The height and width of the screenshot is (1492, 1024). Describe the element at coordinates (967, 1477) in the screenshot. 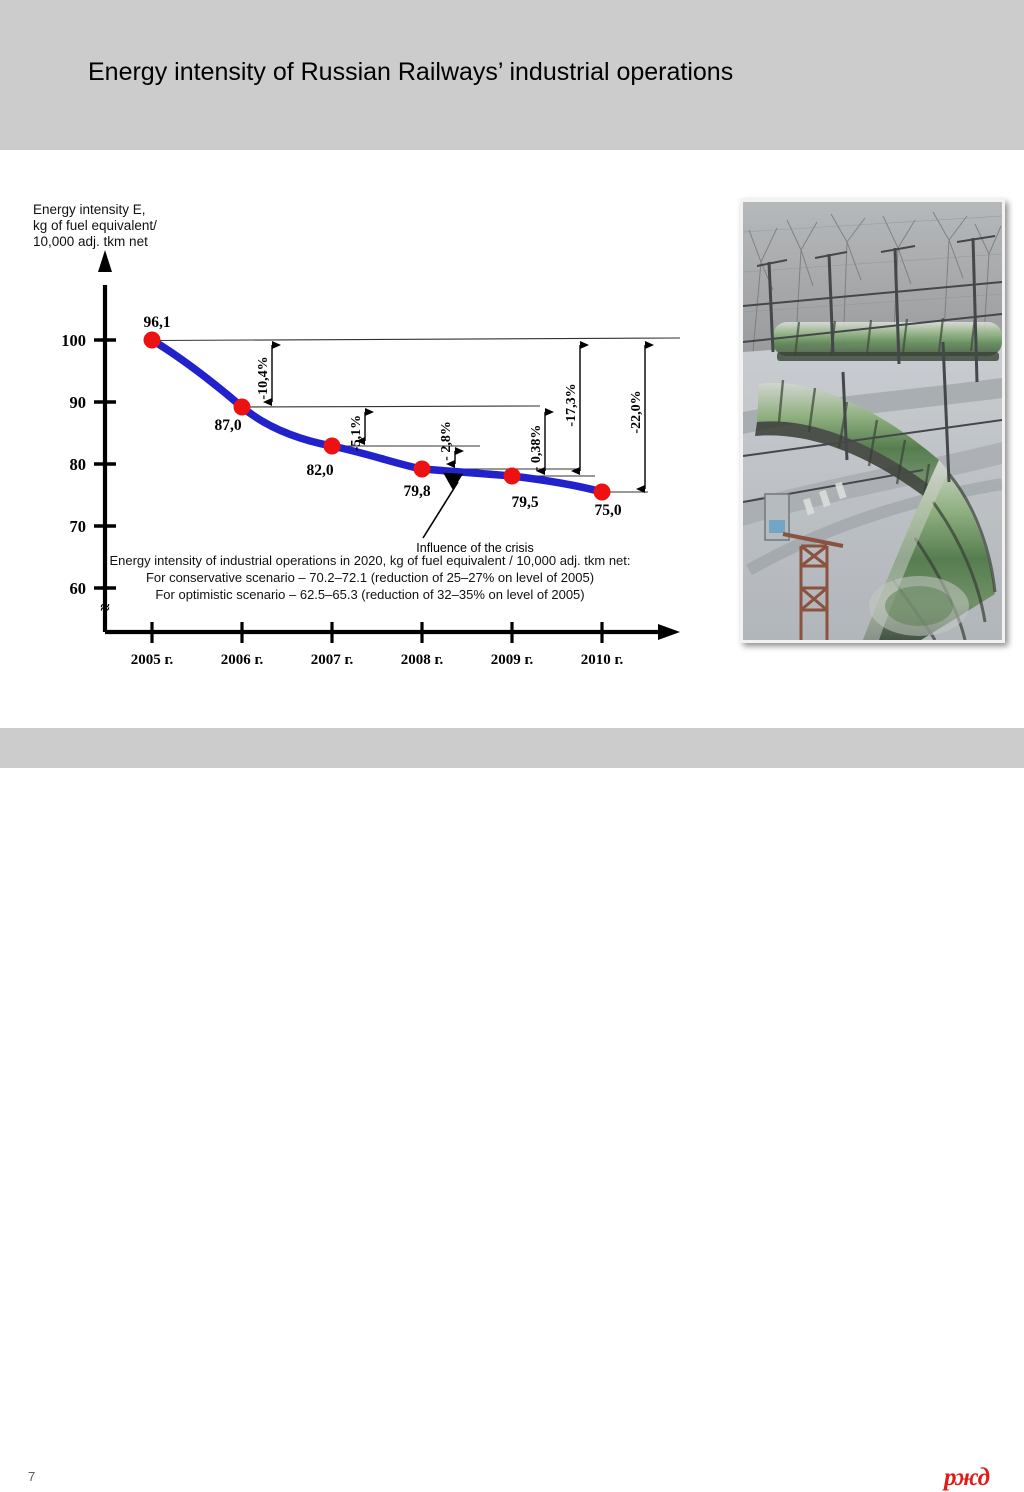

I see `rzd-logo: ржд` at that location.